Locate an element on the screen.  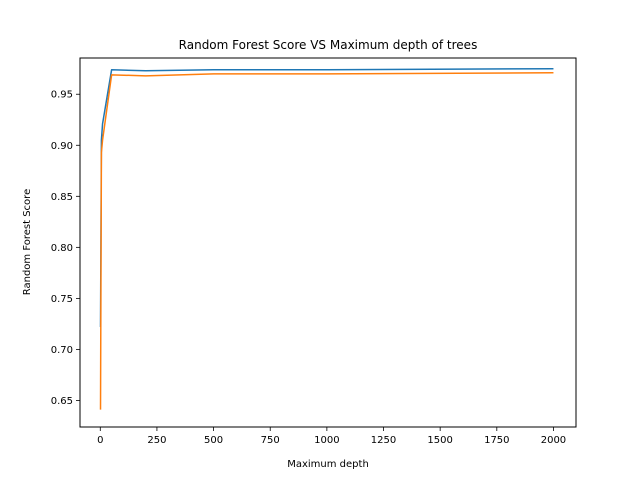
x-tick-label: 1000 is located at coordinates (326, 440).